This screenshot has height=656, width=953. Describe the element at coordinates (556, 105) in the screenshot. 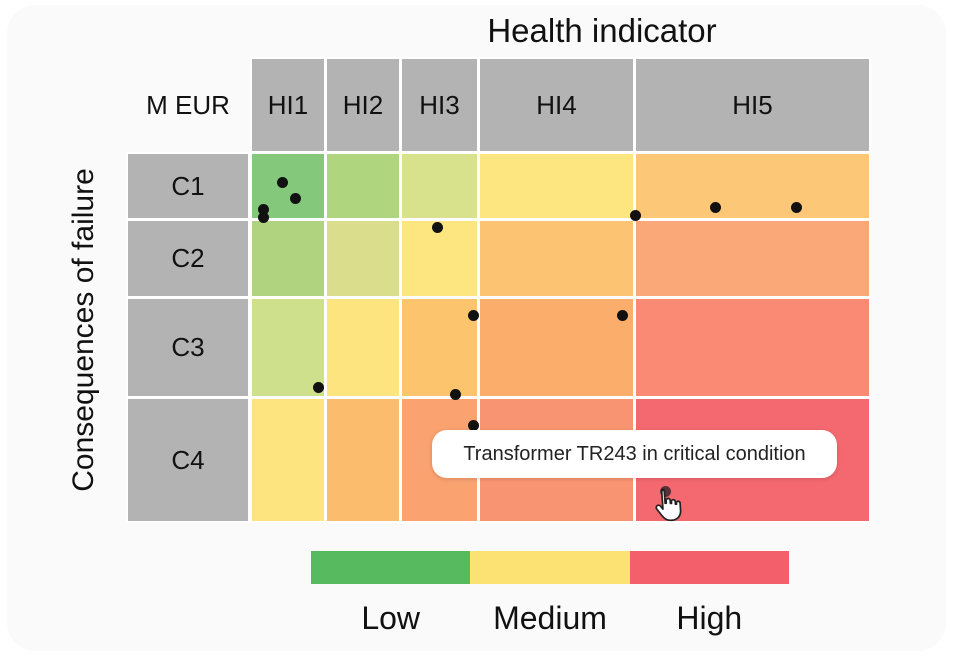

I see `col-header-hi4: HI4` at that location.